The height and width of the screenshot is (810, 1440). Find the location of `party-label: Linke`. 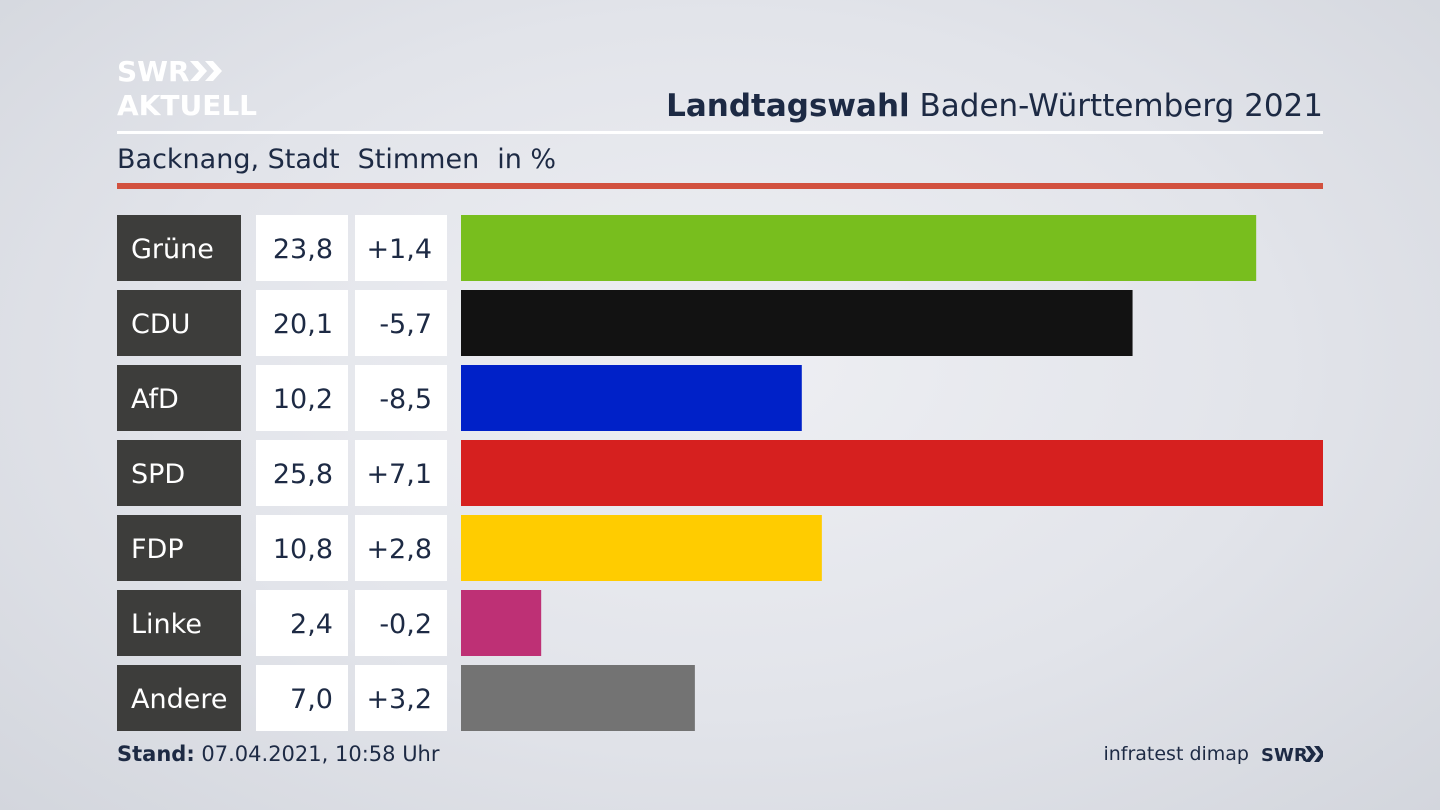

party-label: Linke is located at coordinates (166, 624).